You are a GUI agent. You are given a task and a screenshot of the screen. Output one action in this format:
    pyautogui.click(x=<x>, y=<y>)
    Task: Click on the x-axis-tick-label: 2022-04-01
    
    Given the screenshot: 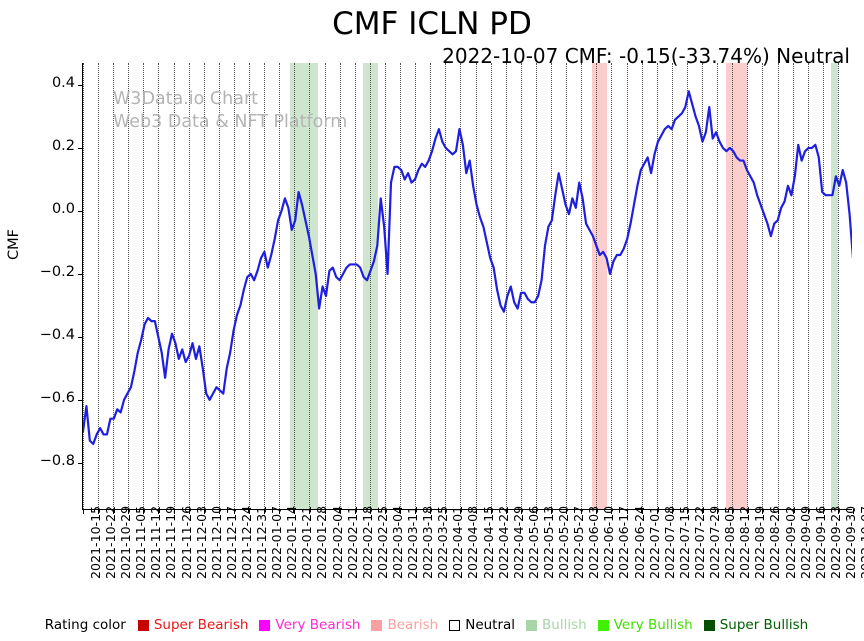 What is the action you would take?
    pyautogui.click(x=458, y=542)
    